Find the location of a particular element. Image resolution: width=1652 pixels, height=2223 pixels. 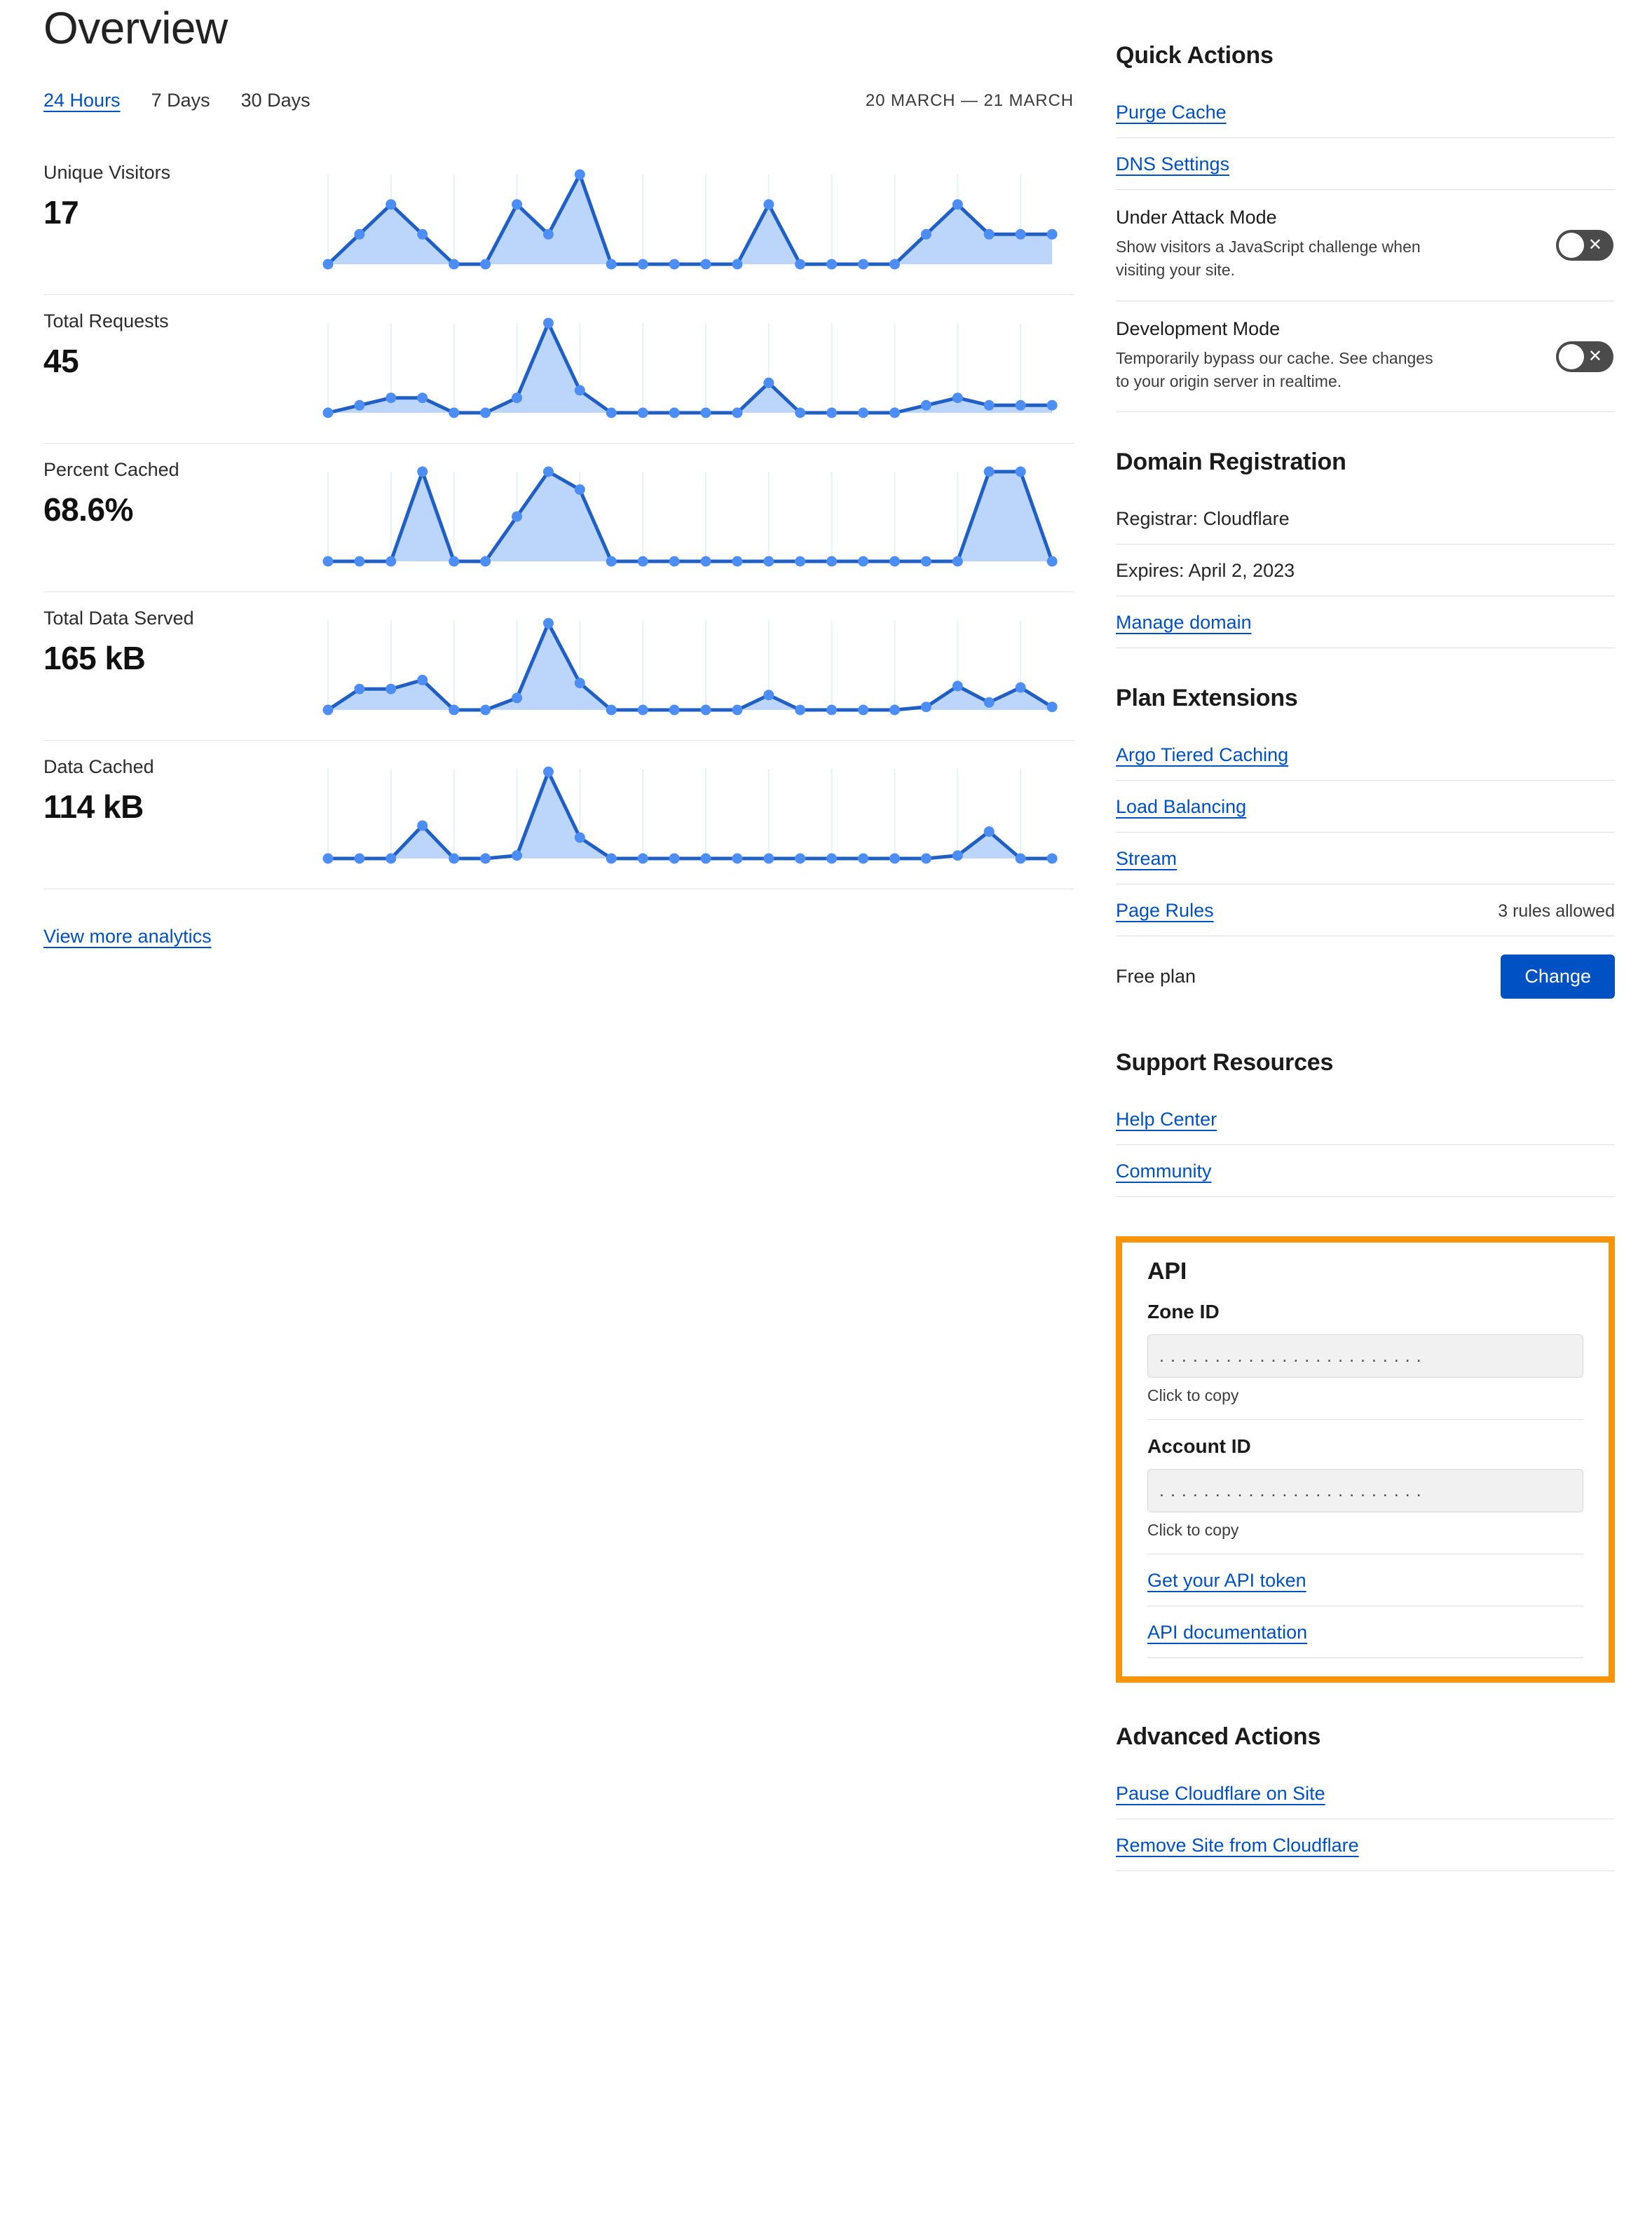

view-more-analytics-link: View more analytics is located at coordinates (127, 936).